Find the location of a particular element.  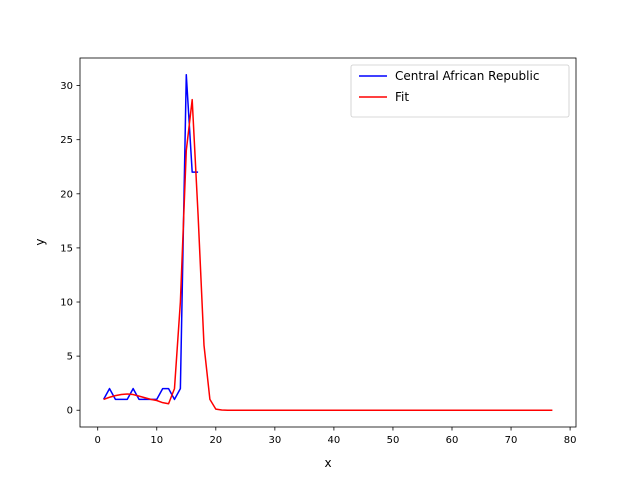

y-tick-label: 20 is located at coordinates (66, 194).